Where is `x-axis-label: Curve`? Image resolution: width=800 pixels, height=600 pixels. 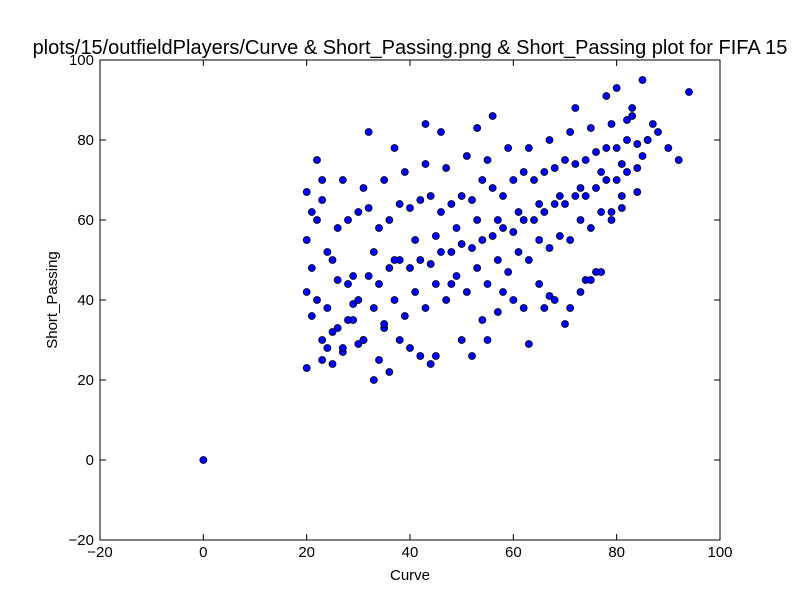 x-axis-label: Curve is located at coordinates (410, 575).